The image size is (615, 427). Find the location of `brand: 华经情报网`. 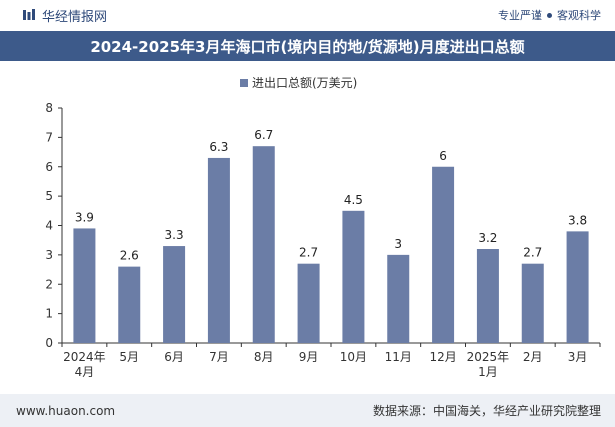

brand: 华经情报网 is located at coordinates (64, 15).